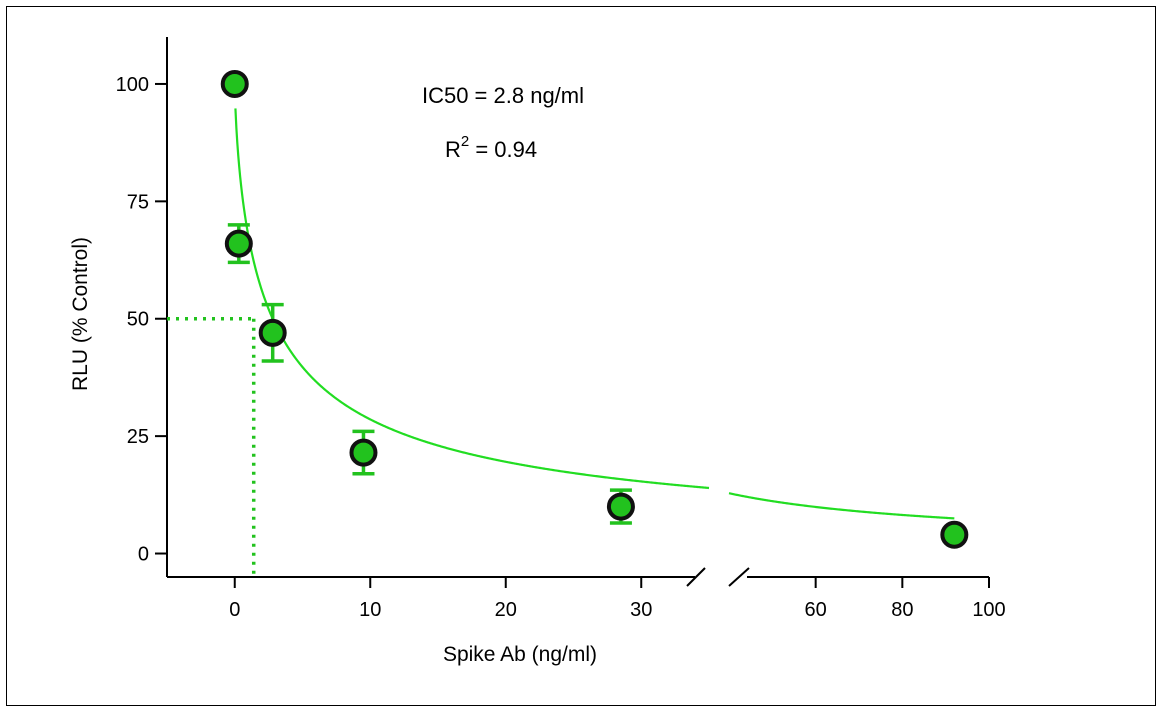 Image resolution: width=1164 pixels, height=715 pixels. Describe the element at coordinates (841, 506) in the screenshot. I see `fit-curve-right` at that location.